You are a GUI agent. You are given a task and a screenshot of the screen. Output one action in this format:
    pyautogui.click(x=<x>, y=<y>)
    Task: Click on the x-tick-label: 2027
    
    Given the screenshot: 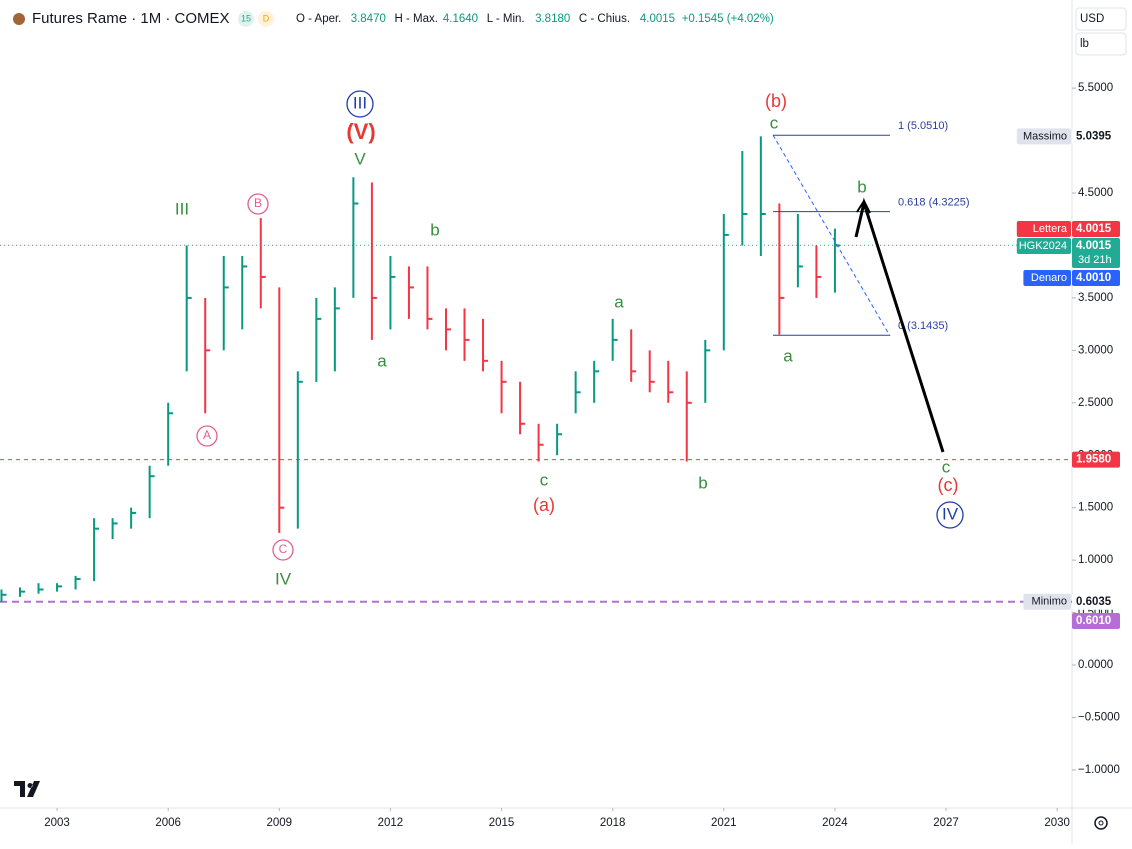 What is the action you would take?
    pyautogui.click(x=946, y=823)
    